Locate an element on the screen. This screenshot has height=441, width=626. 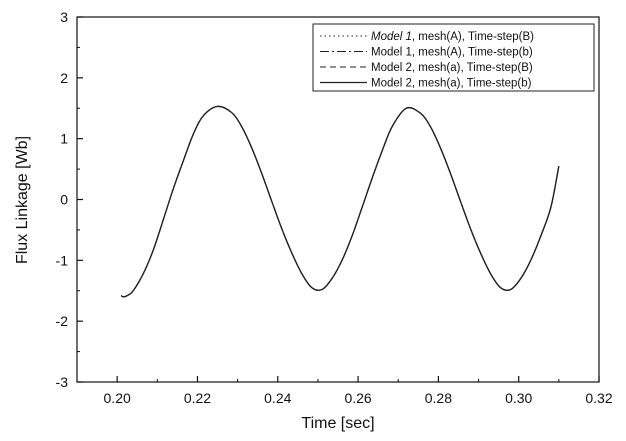
x-tick-label: 0.30 is located at coordinates (518, 398).